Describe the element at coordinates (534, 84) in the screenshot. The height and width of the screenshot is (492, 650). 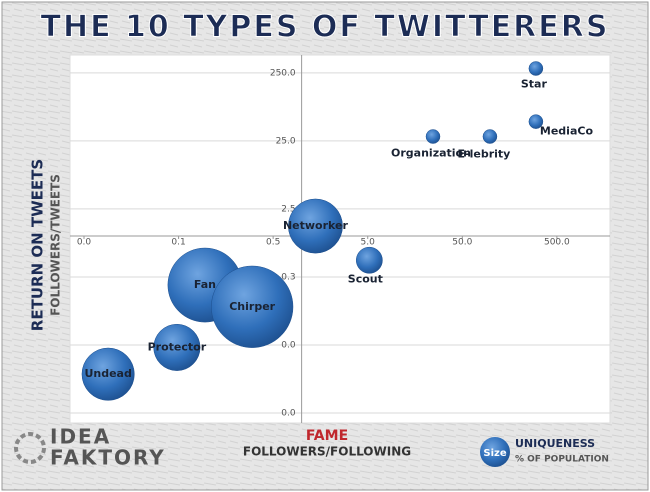
I see `bubble-label: Star` at that location.